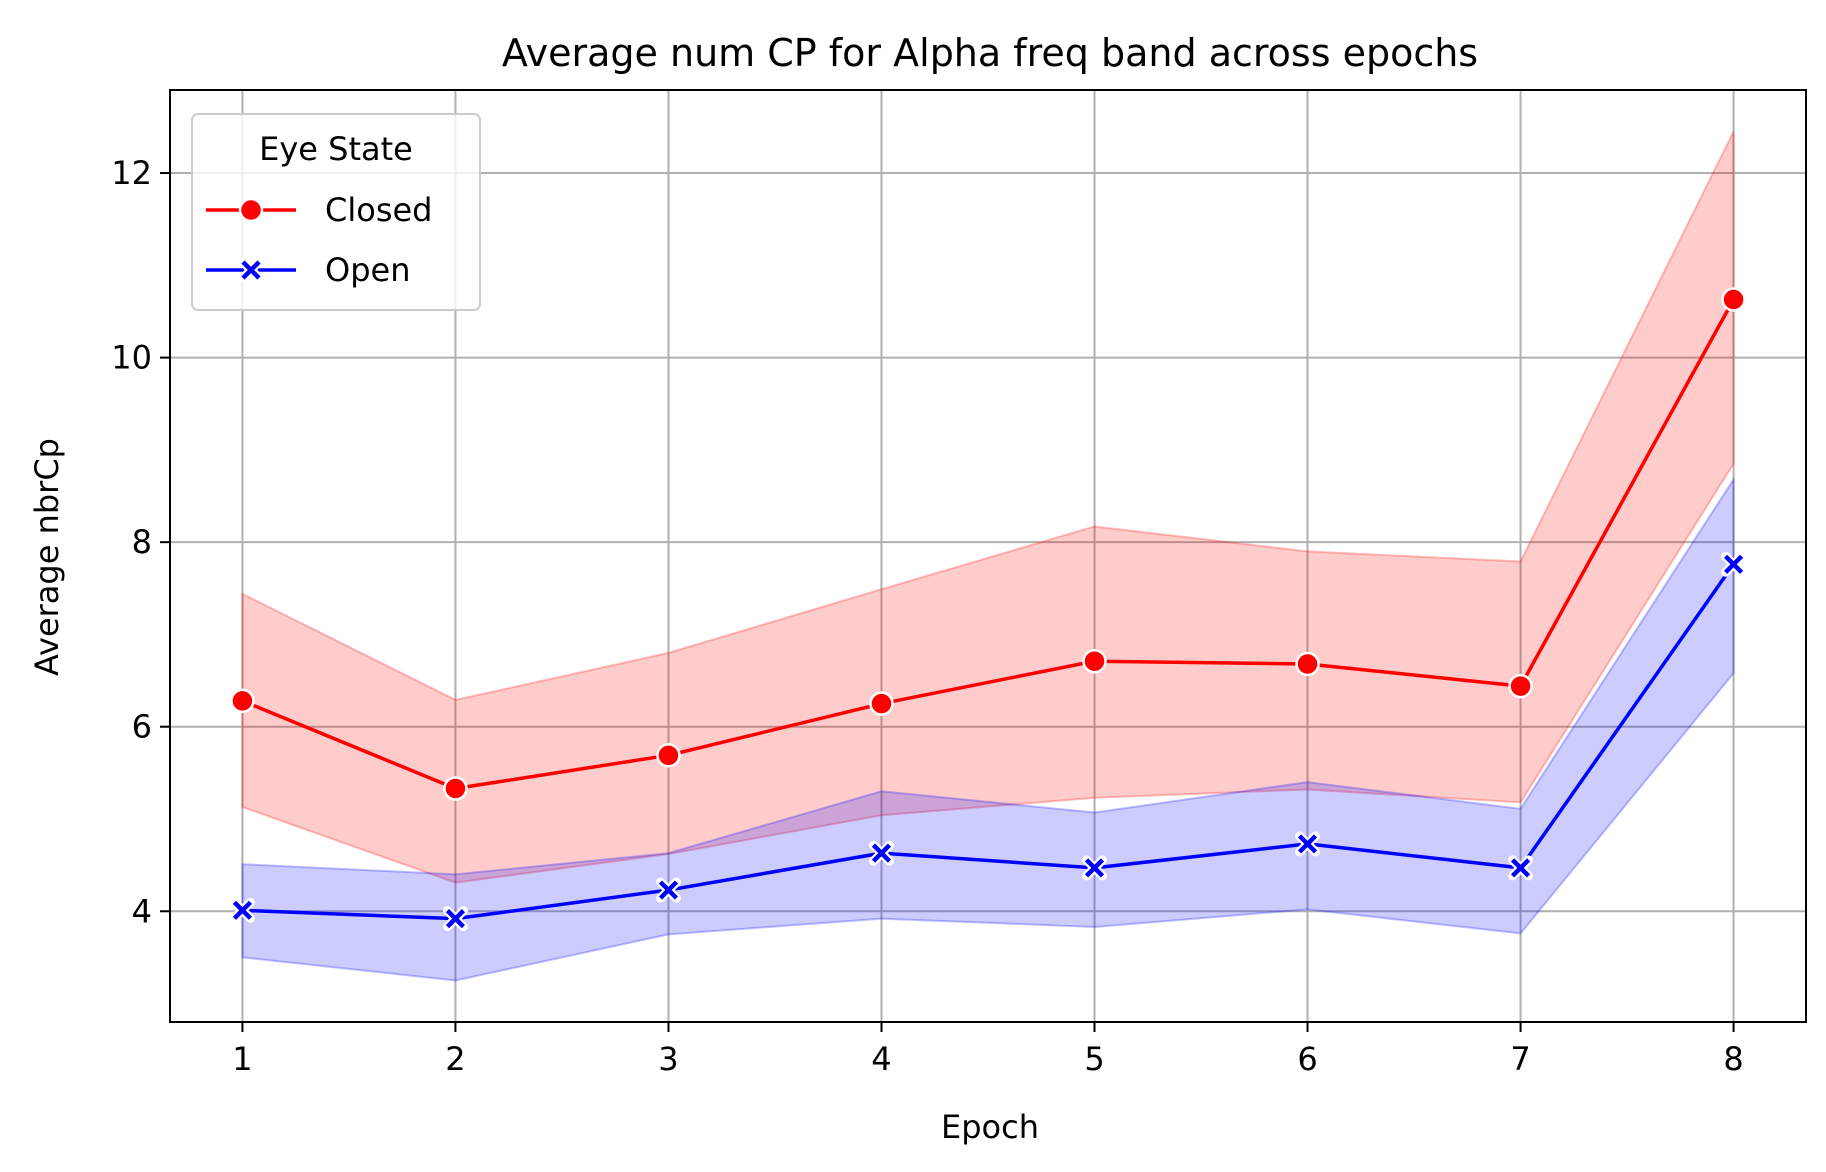 This screenshot has height=1172, width=1826. I want to click on y-tick-label: 10, so click(131, 358).